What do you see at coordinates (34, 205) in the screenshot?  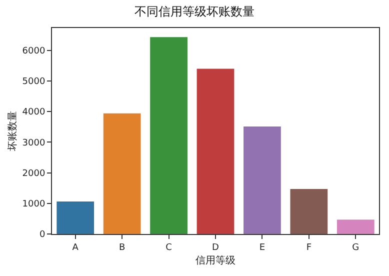 I see `y-tick-label: 1000` at bounding box center [34, 205].